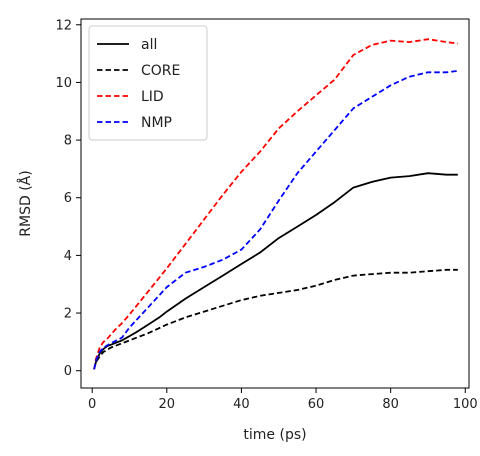  What do you see at coordinates (274, 435) in the screenshot?
I see `x-axis-label: time (ps)` at bounding box center [274, 435].